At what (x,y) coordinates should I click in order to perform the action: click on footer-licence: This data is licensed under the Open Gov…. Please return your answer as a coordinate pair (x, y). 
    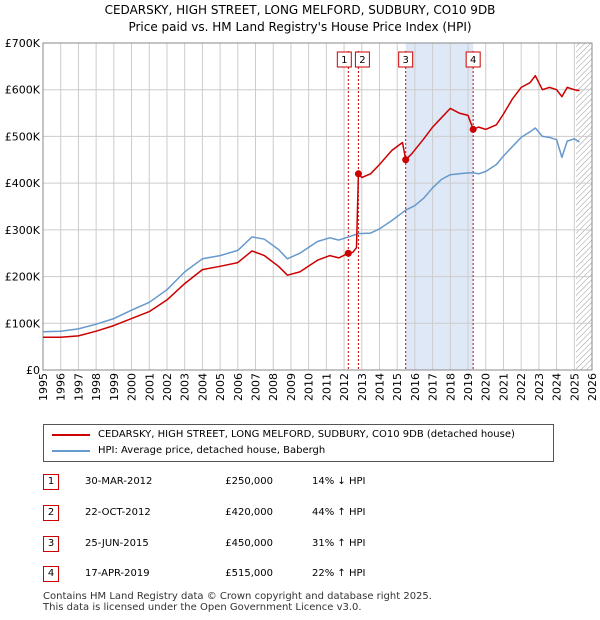
    Looking at the image, I should click on (202, 607).